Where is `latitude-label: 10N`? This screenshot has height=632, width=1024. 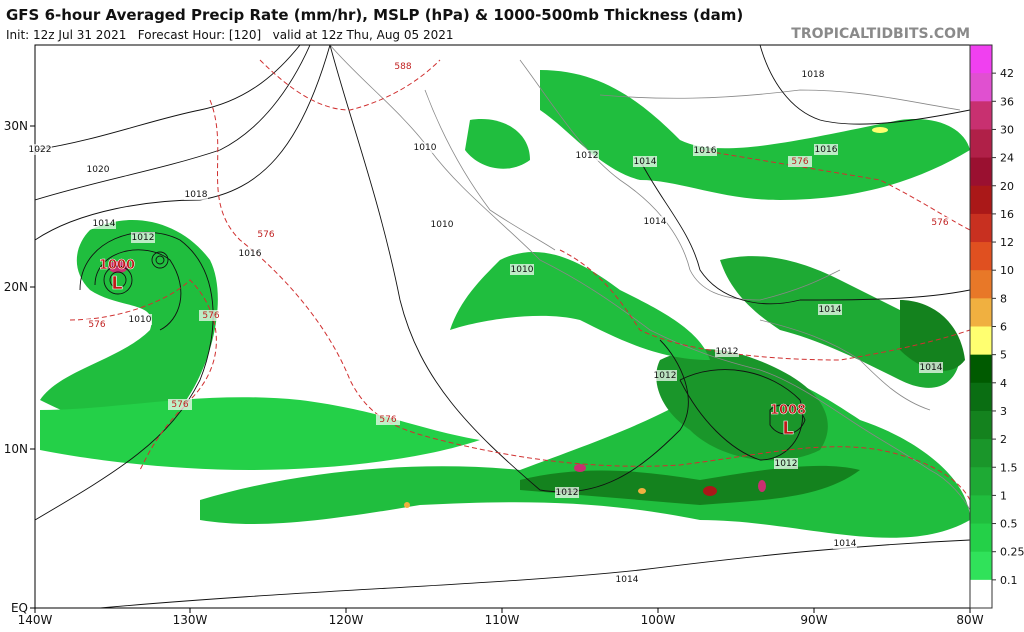 latitude-label: 10N is located at coordinates (16, 449).